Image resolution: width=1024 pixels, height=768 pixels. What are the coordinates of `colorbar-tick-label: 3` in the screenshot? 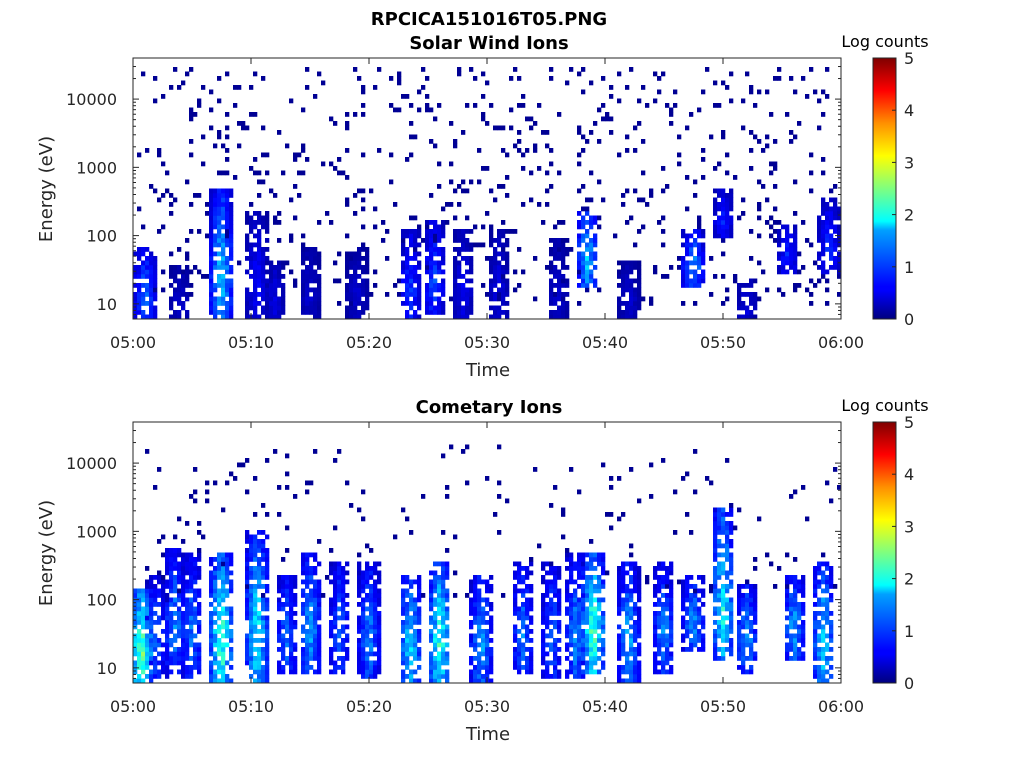 It's located at (909, 162).